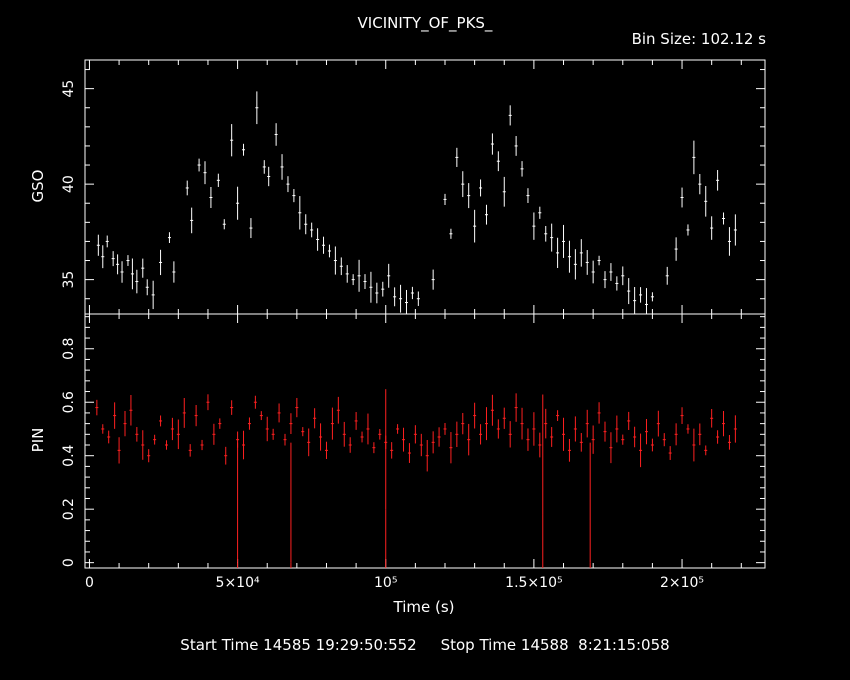  I want to click on pin-y-tick-label: 0, so click(69, 562).